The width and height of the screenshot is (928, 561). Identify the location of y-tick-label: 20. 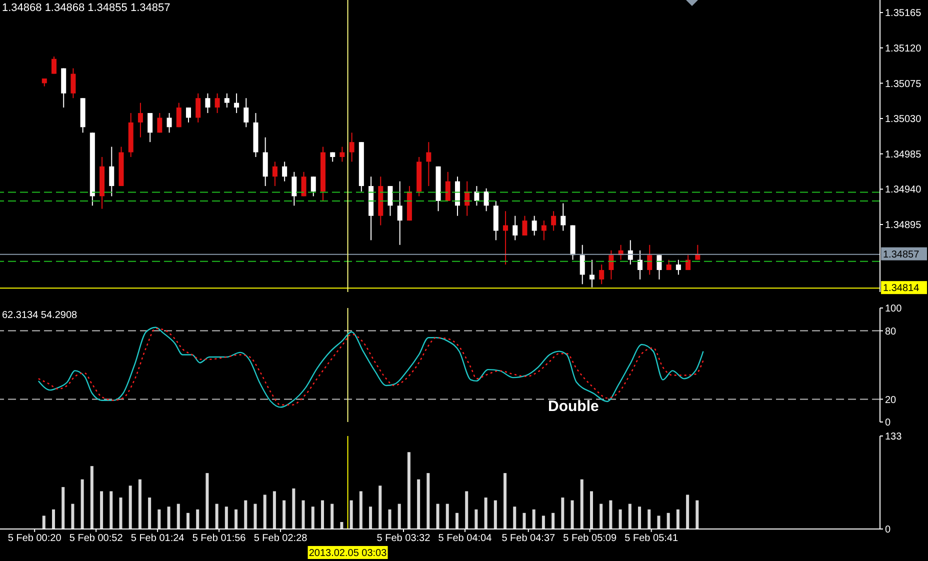
(891, 400).